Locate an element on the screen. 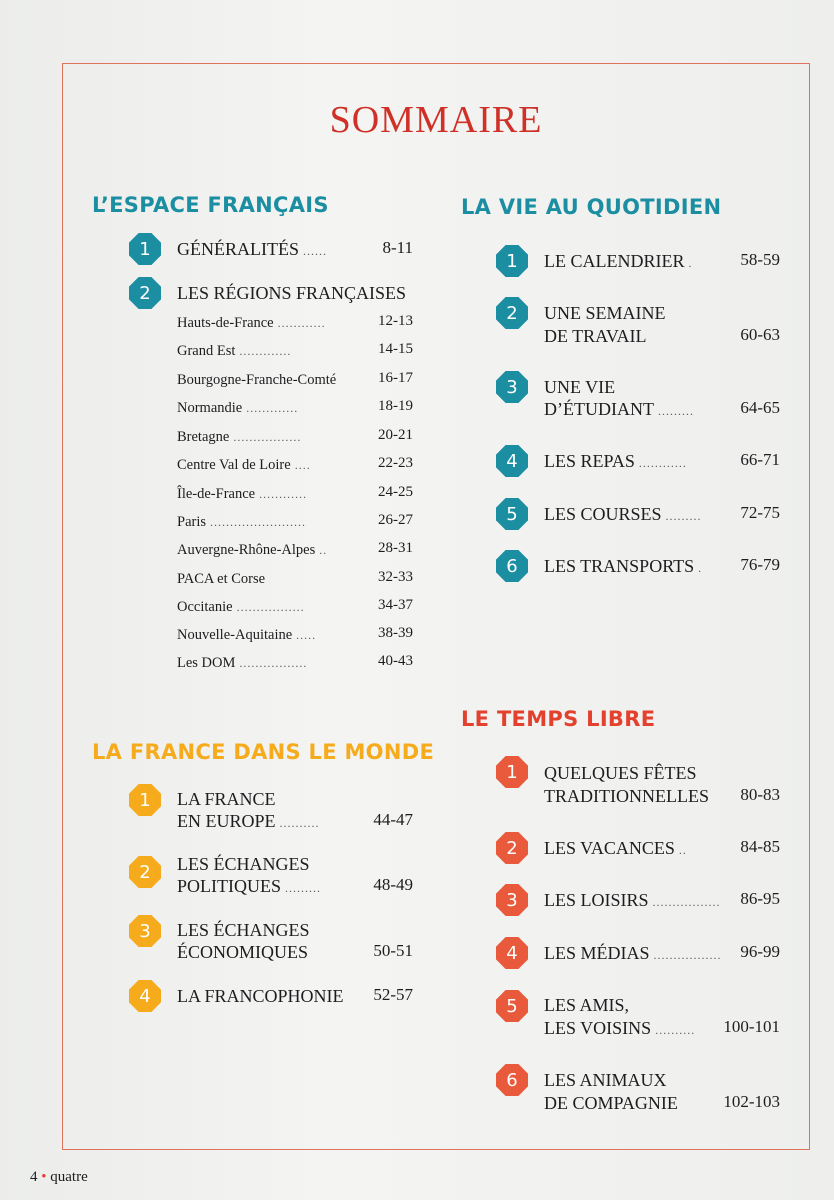 This screenshot has width=834, height=1200. toc-entry-title: LE CALENDRIER . is located at coordinates (618, 261).